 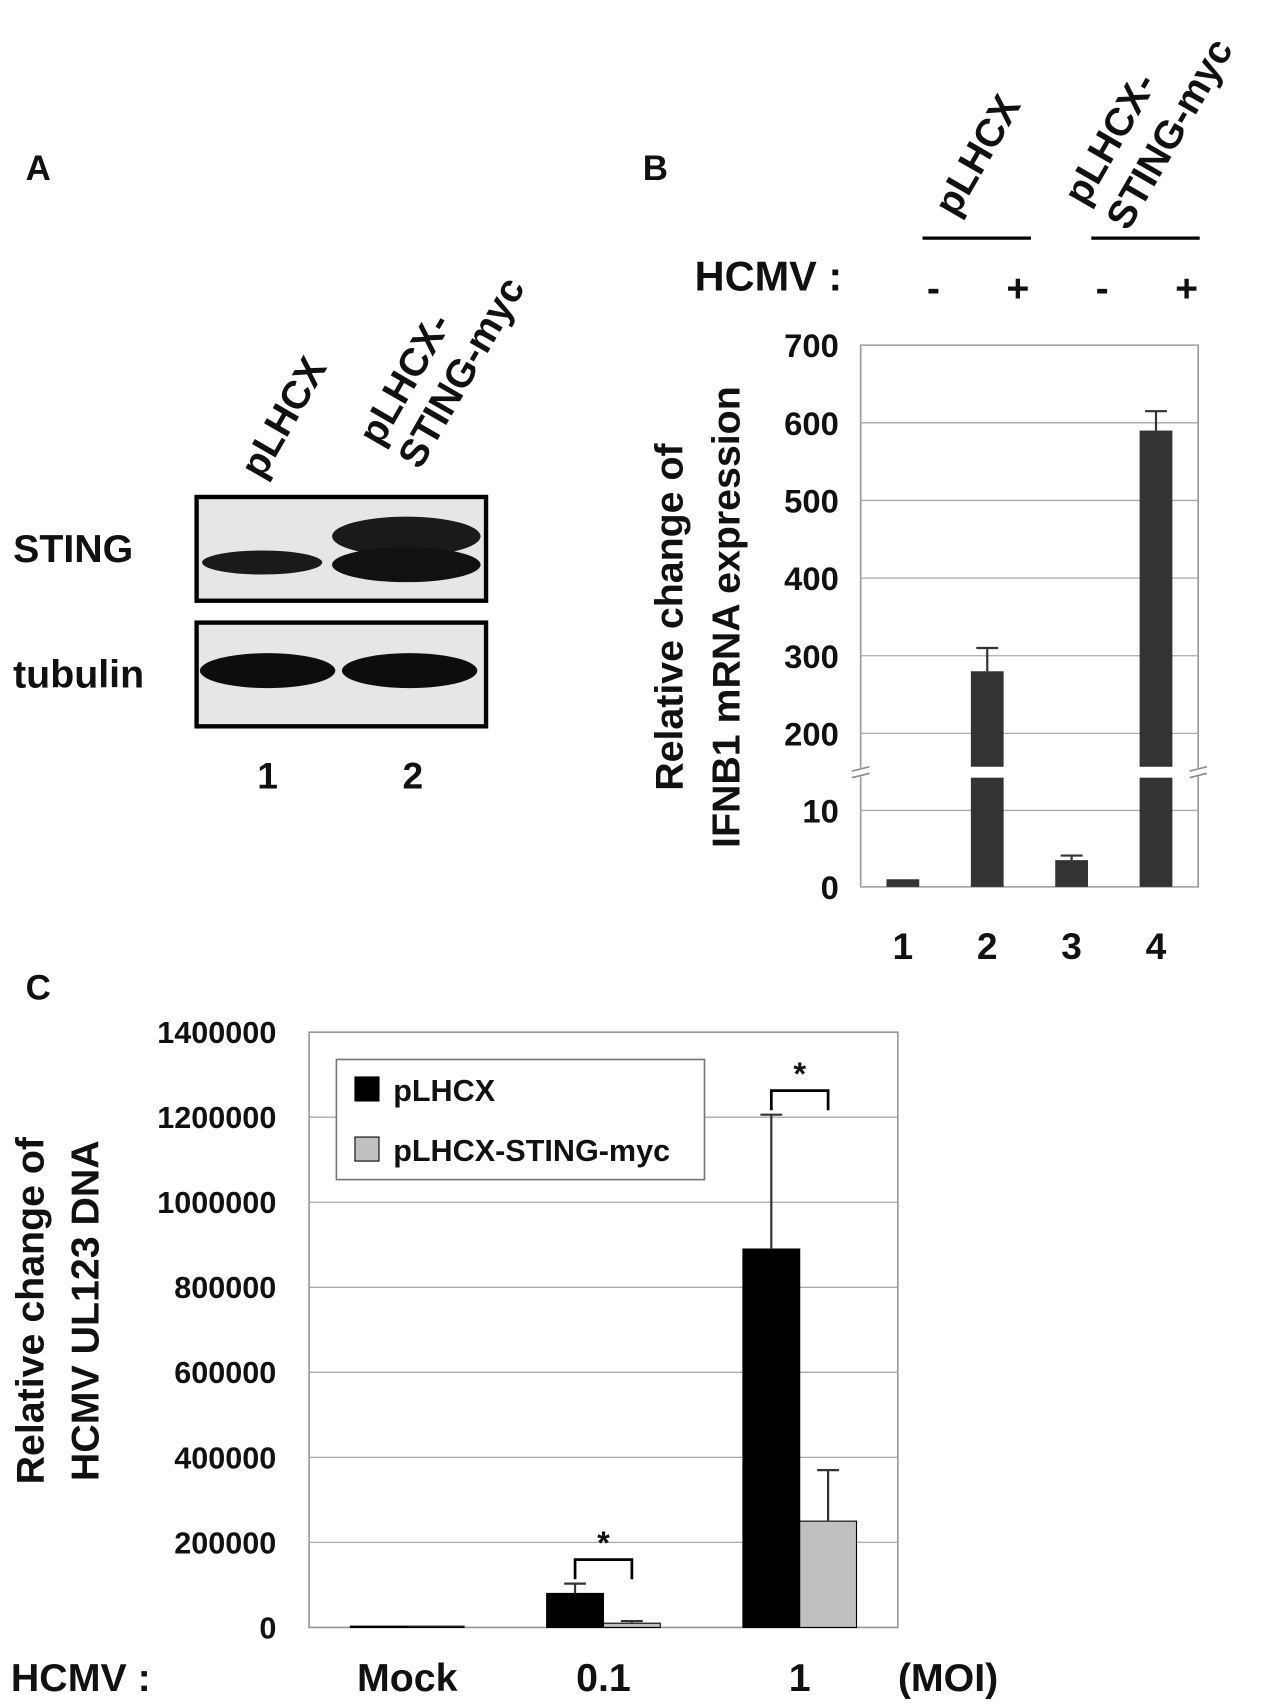 What do you see at coordinates (811, 578) in the screenshot?
I see `y-tick-label: 400` at bounding box center [811, 578].